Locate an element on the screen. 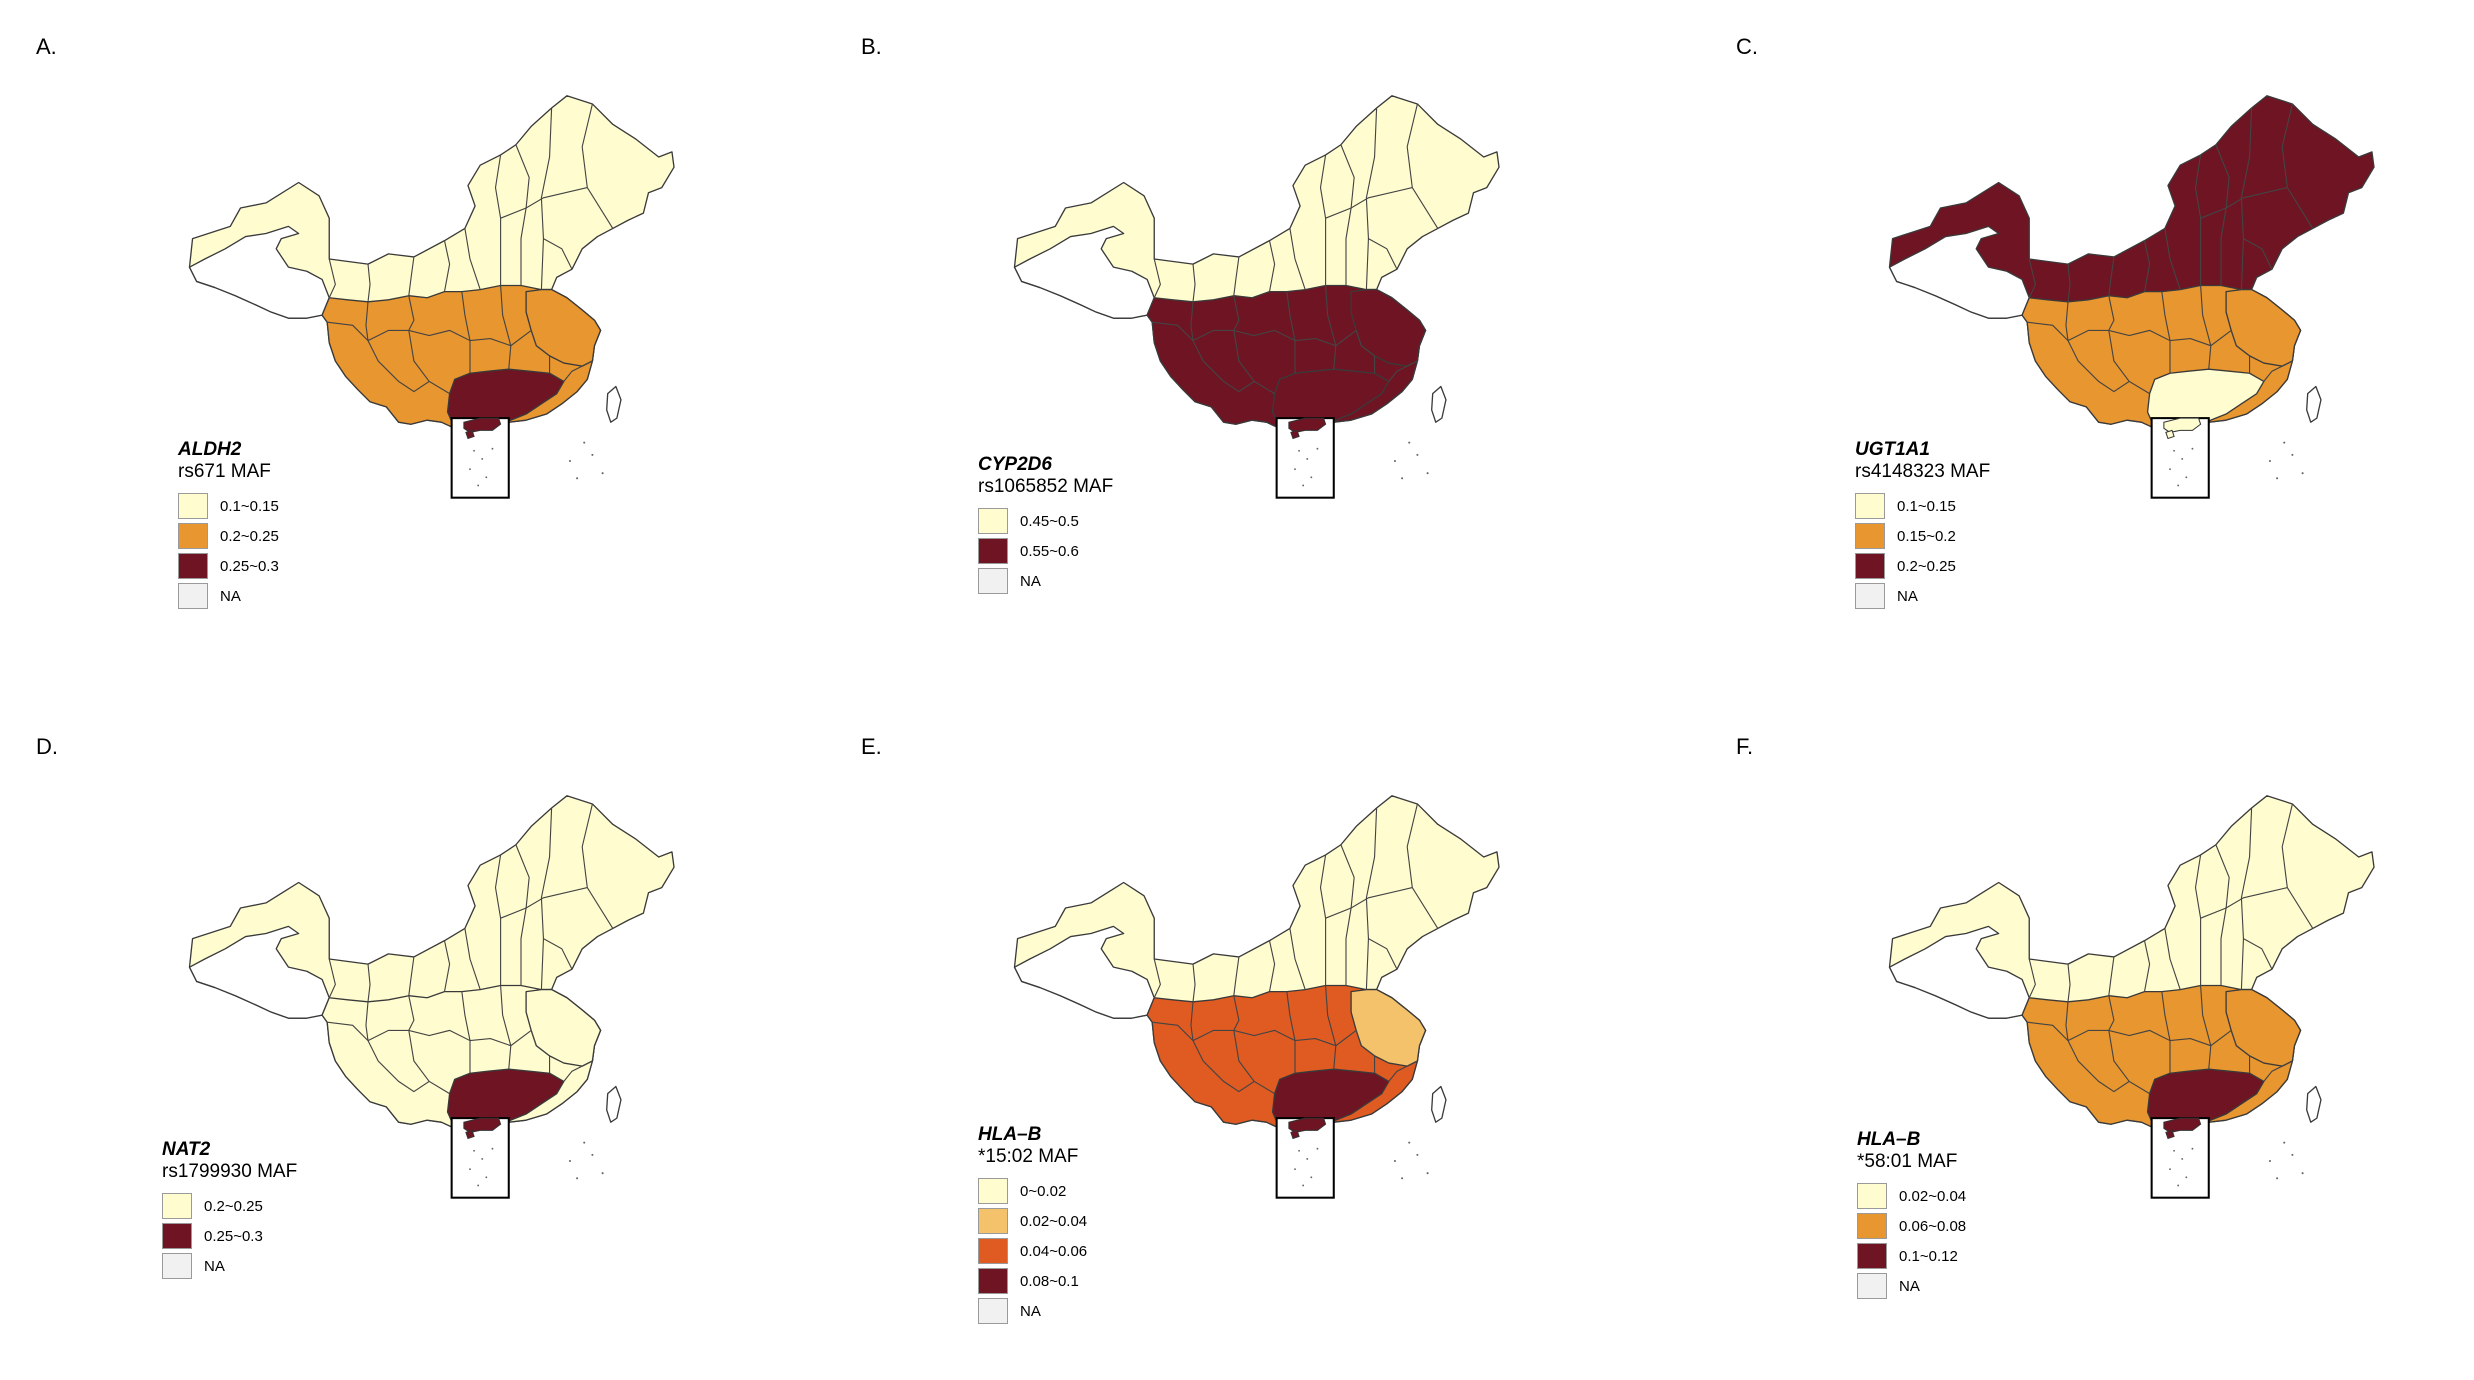 The width and height of the screenshot is (2474, 1380). china-map is located at coordinates (431, 997).